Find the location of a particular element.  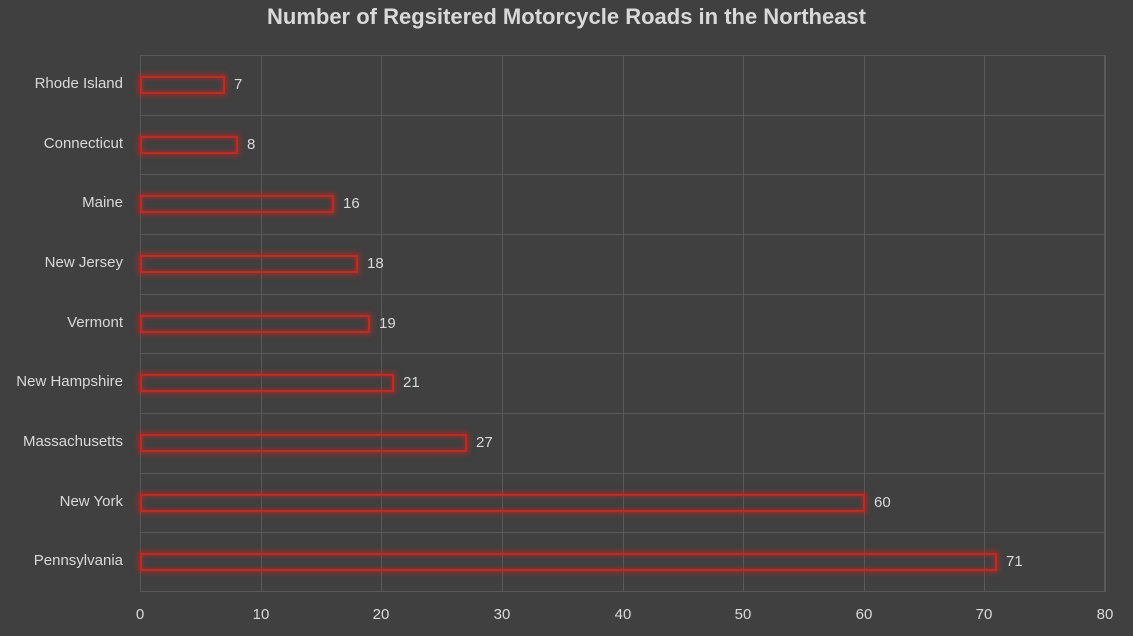

category-label: New Hampshire is located at coordinates (69, 381).